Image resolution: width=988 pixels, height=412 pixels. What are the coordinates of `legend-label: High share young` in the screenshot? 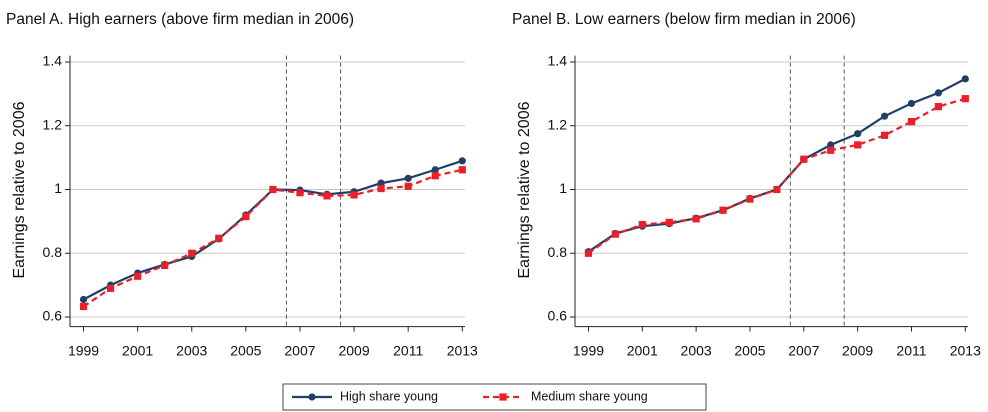 It's located at (389, 396).